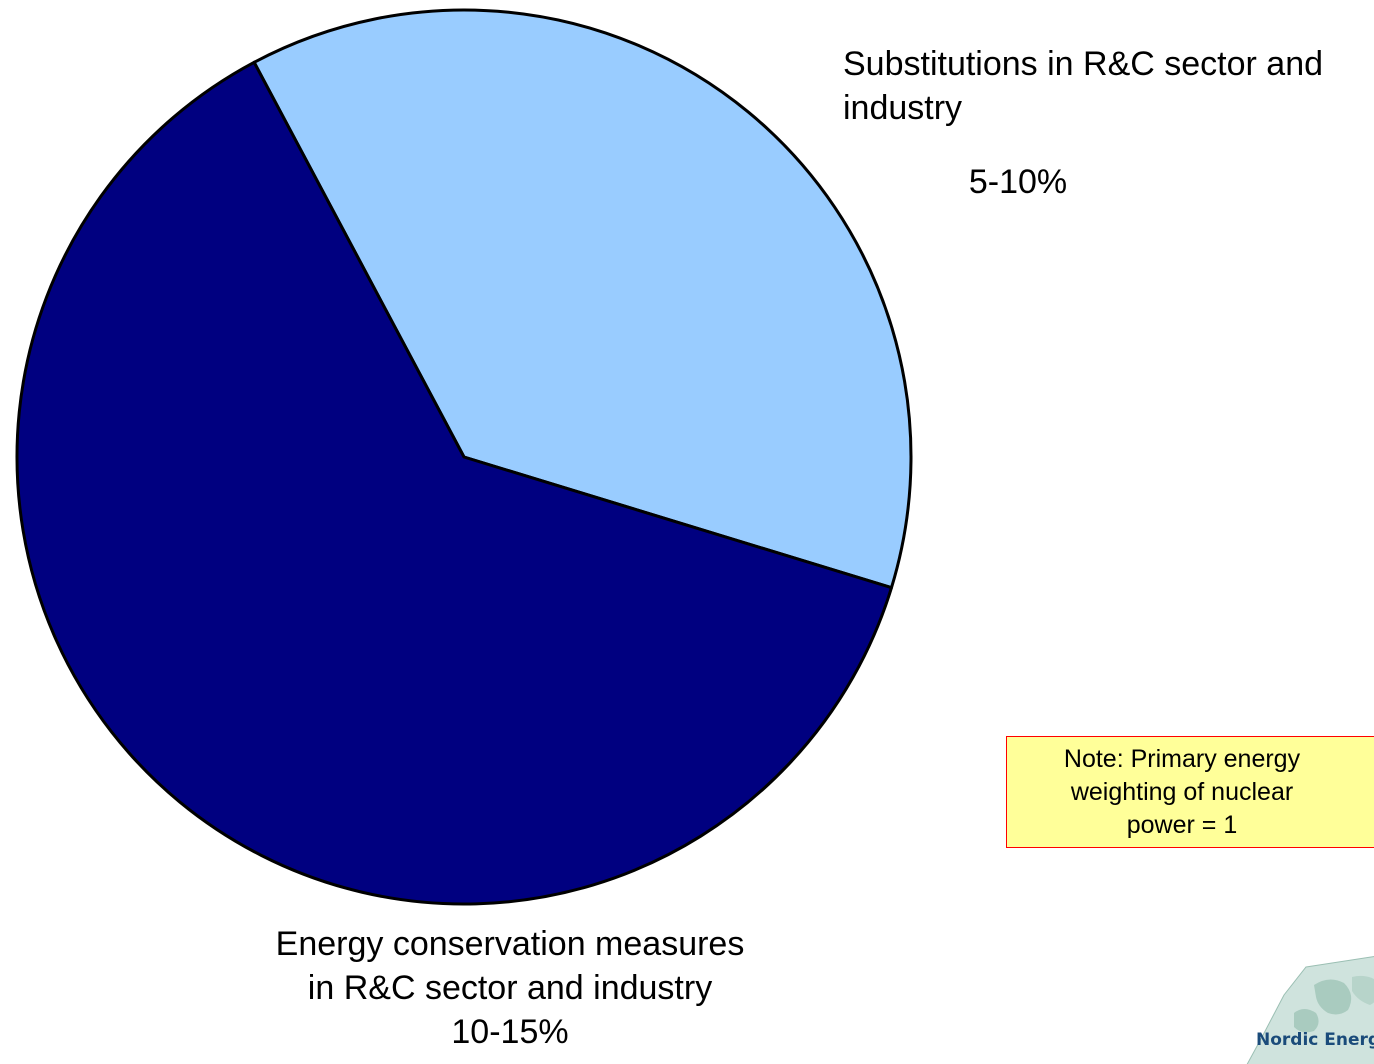  What do you see at coordinates (1182, 759) in the screenshot?
I see `note-line-1: Note: Primary energy` at bounding box center [1182, 759].